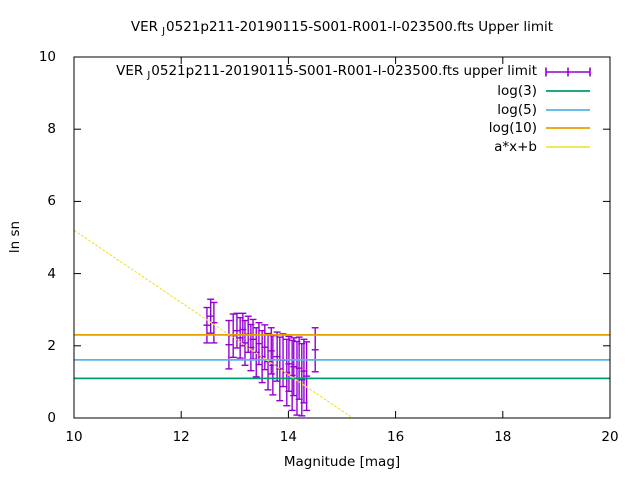 The height and width of the screenshot is (480, 640). What do you see at coordinates (544, 110) in the screenshot?
I see `legend-row-log5: log(5)` at bounding box center [544, 110].